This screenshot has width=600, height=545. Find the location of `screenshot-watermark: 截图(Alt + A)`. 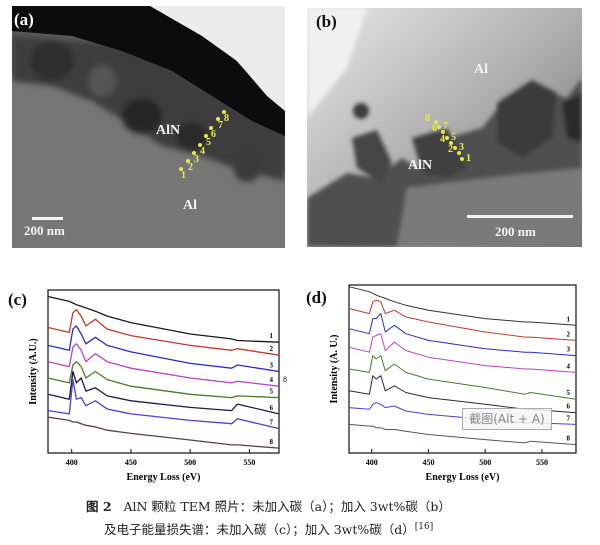

screenshot-watermark: 截图(Alt + A) is located at coordinates (507, 419).